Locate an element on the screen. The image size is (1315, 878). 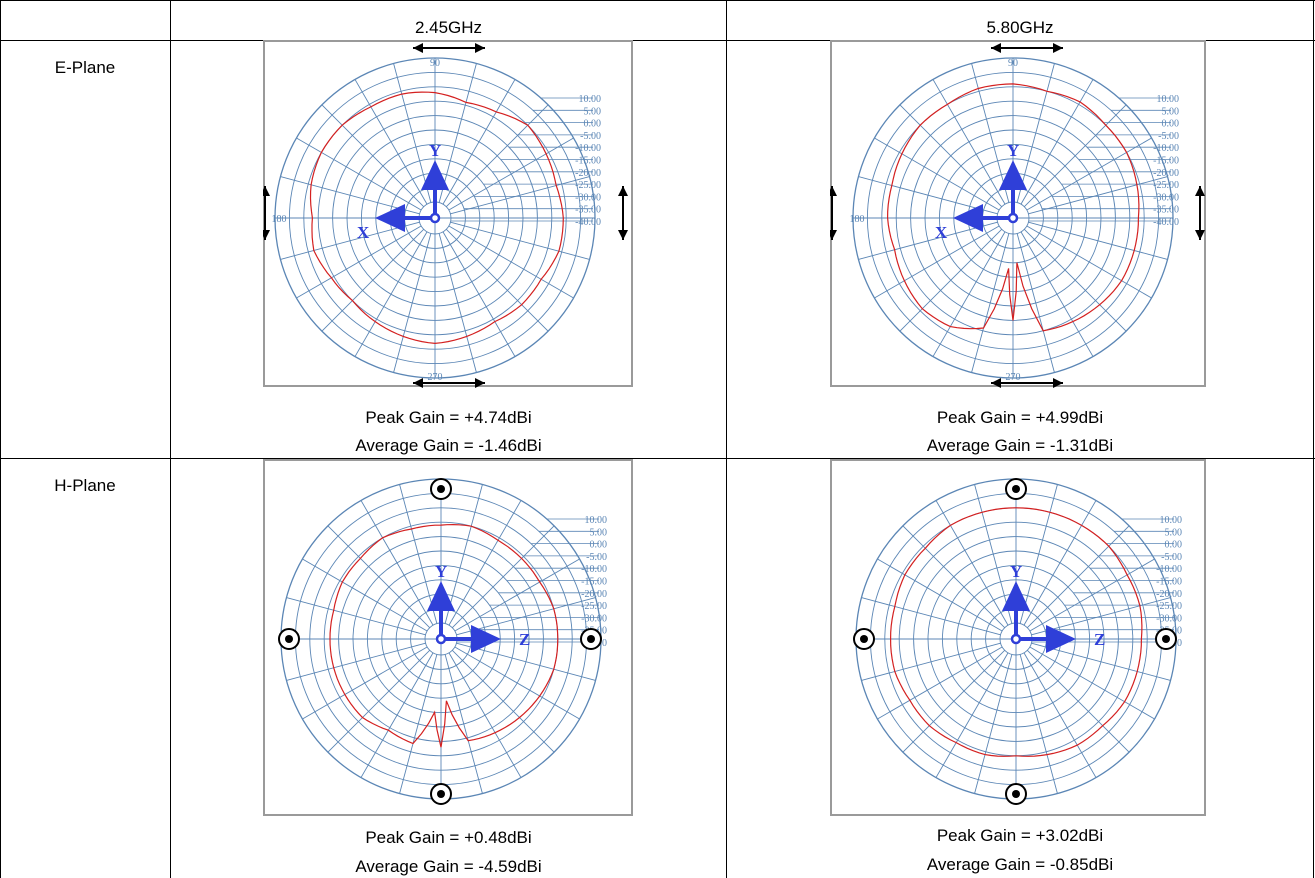
plot0-polarization-arrow-top-head-a is located at coordinates (480, 48).